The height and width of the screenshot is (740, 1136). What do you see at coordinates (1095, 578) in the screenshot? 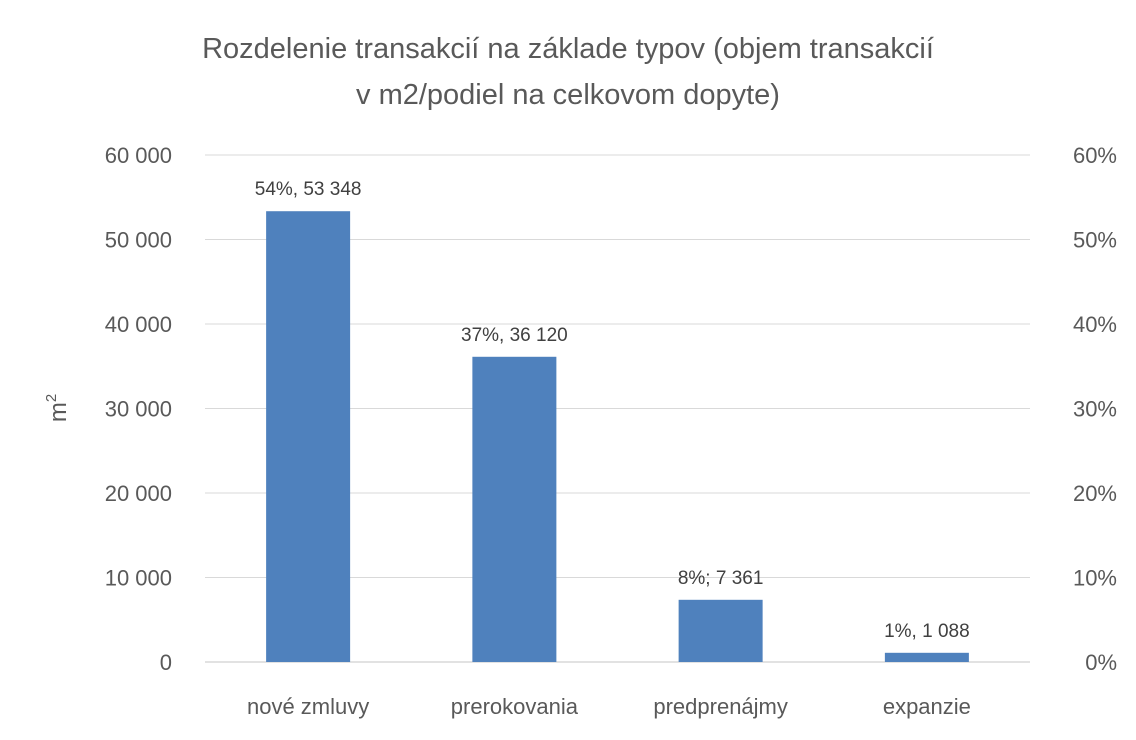
I see `y2-tick-label: 10%` at bounding box center [1095, 578].